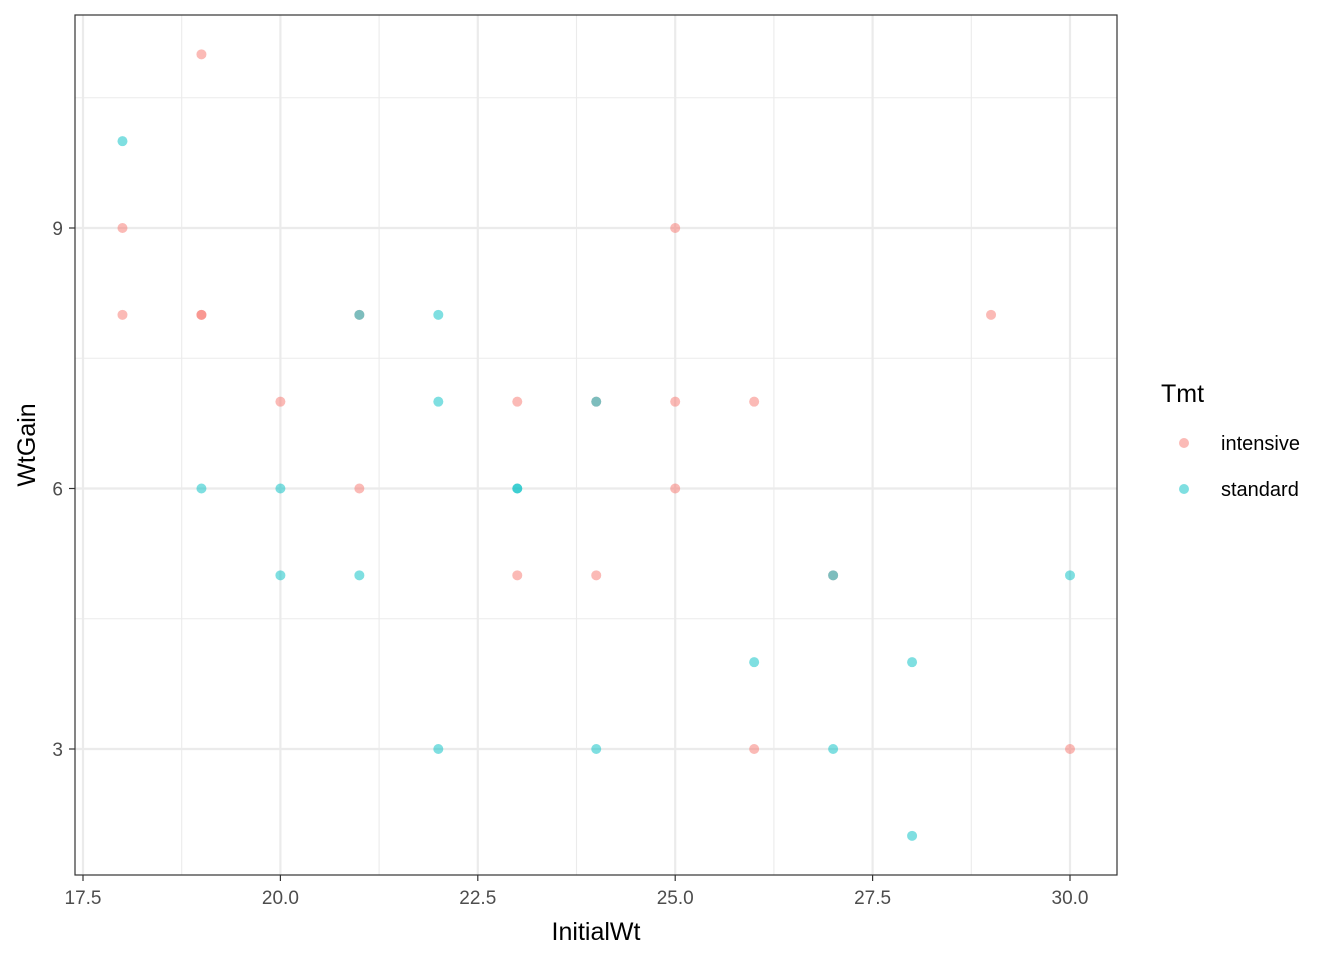  What do you see at coordinates (1260, 444) in the screenshot?
I see `legend-label-intensive: intensive` at bounding box center [1260, 444].